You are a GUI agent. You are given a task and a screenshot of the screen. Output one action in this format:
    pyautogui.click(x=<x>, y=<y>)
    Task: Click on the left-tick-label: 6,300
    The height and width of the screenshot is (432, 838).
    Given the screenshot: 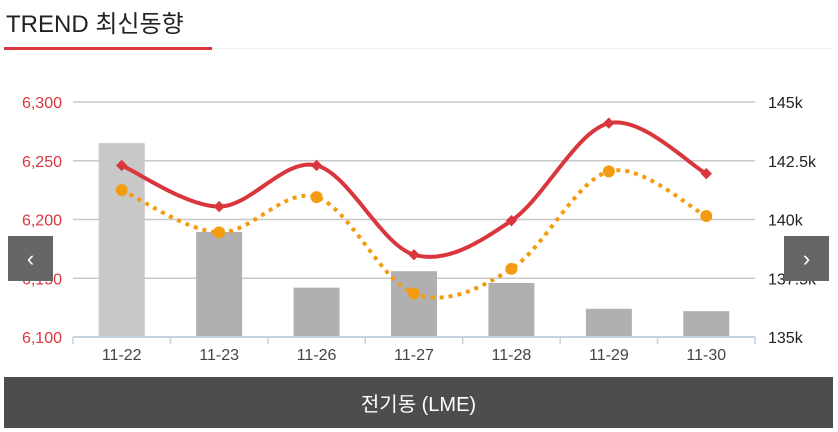 What is the action you would take?
    pyautogui.click(x=42, y=103)
    